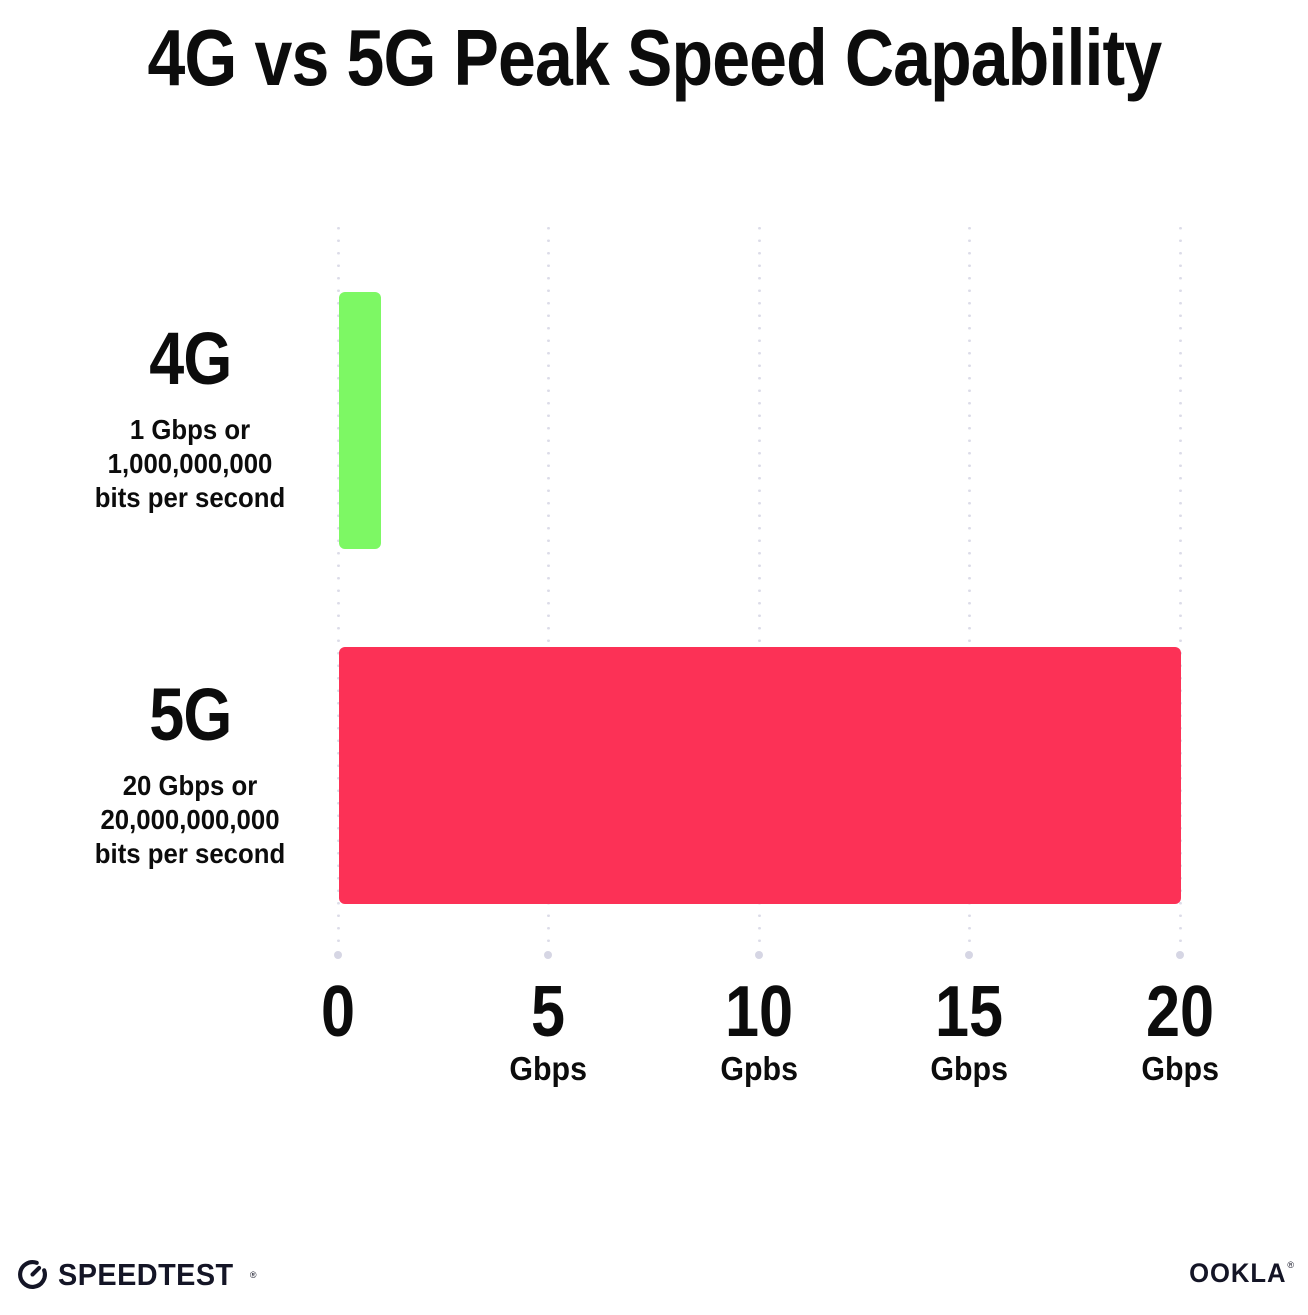 The height and width of the screenshot is (1315, 1308). I want to click on row-desc-line: 20,000,000,000, so click(190, 819).